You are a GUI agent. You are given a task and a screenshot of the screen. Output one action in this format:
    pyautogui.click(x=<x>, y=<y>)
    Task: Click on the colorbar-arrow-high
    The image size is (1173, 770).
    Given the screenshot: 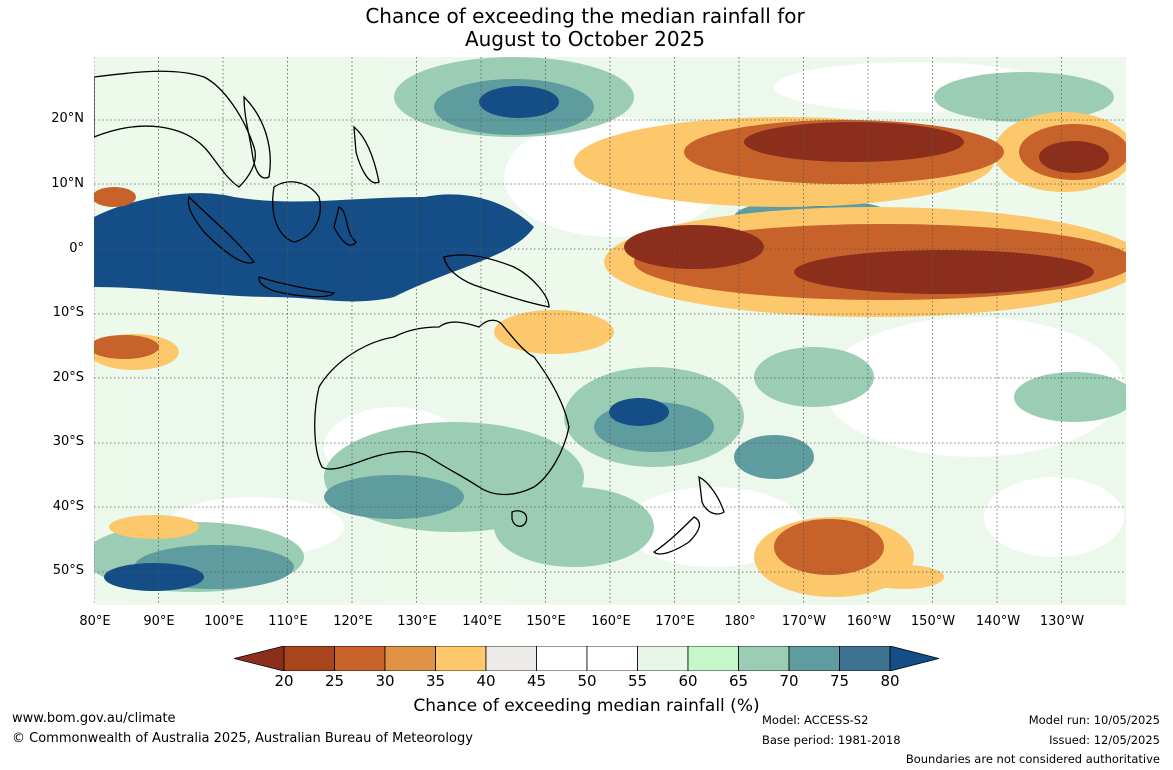 What is the action you would take?
    pyautogui.click(x=914, y=658)
    